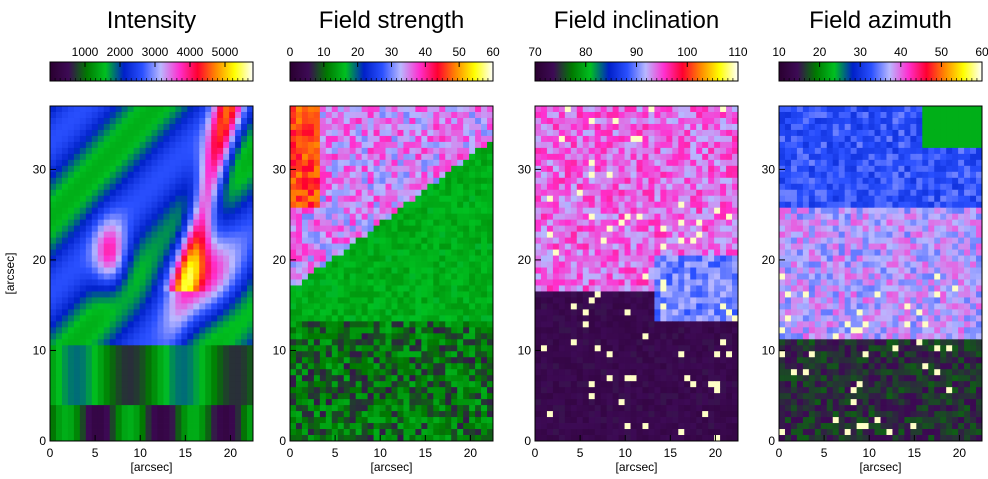  Describe the element at coordinates (637, 52) in the screenshot. I see `colorbar-tick-label: 90` at that location.